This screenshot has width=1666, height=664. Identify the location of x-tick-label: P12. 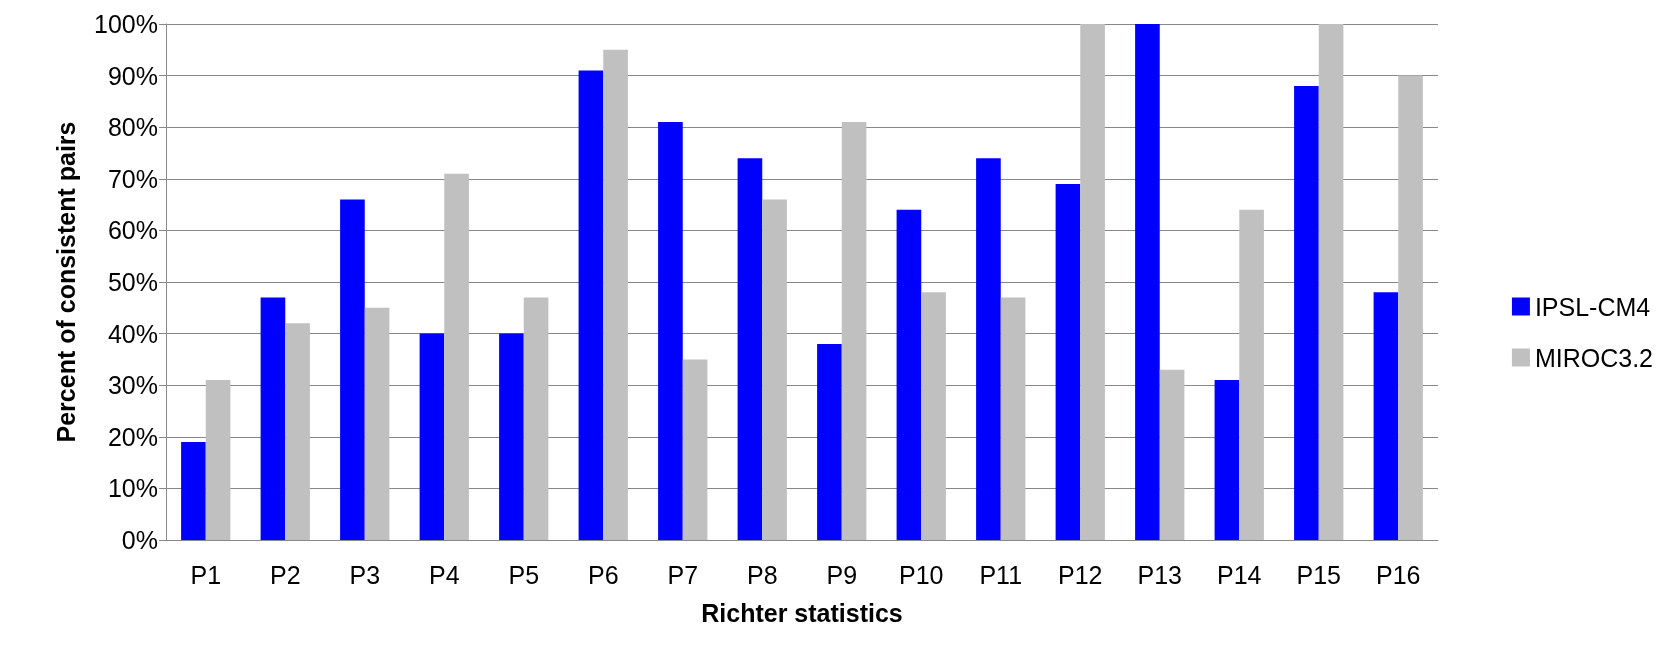
(1080, 574).